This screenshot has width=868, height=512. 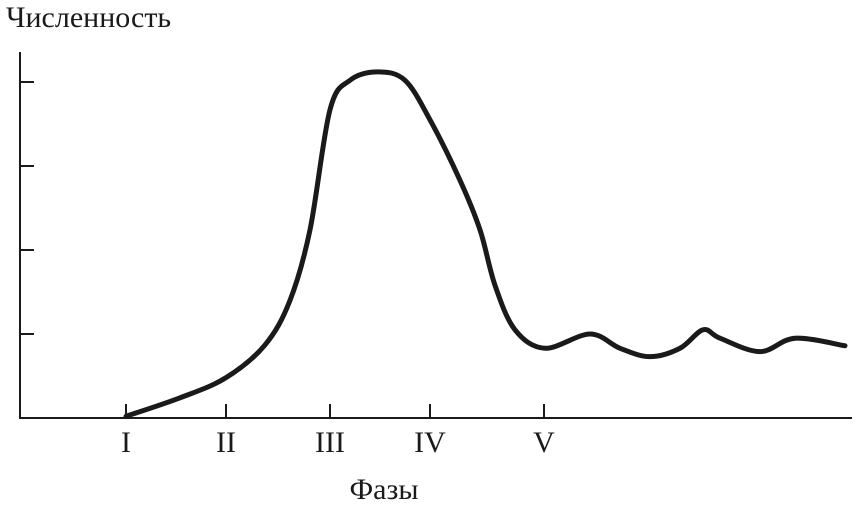 What do you see at coordinates (544, 442) in the screenshot?
I see `x-tick-label: V` at bounding box center [544, 442].